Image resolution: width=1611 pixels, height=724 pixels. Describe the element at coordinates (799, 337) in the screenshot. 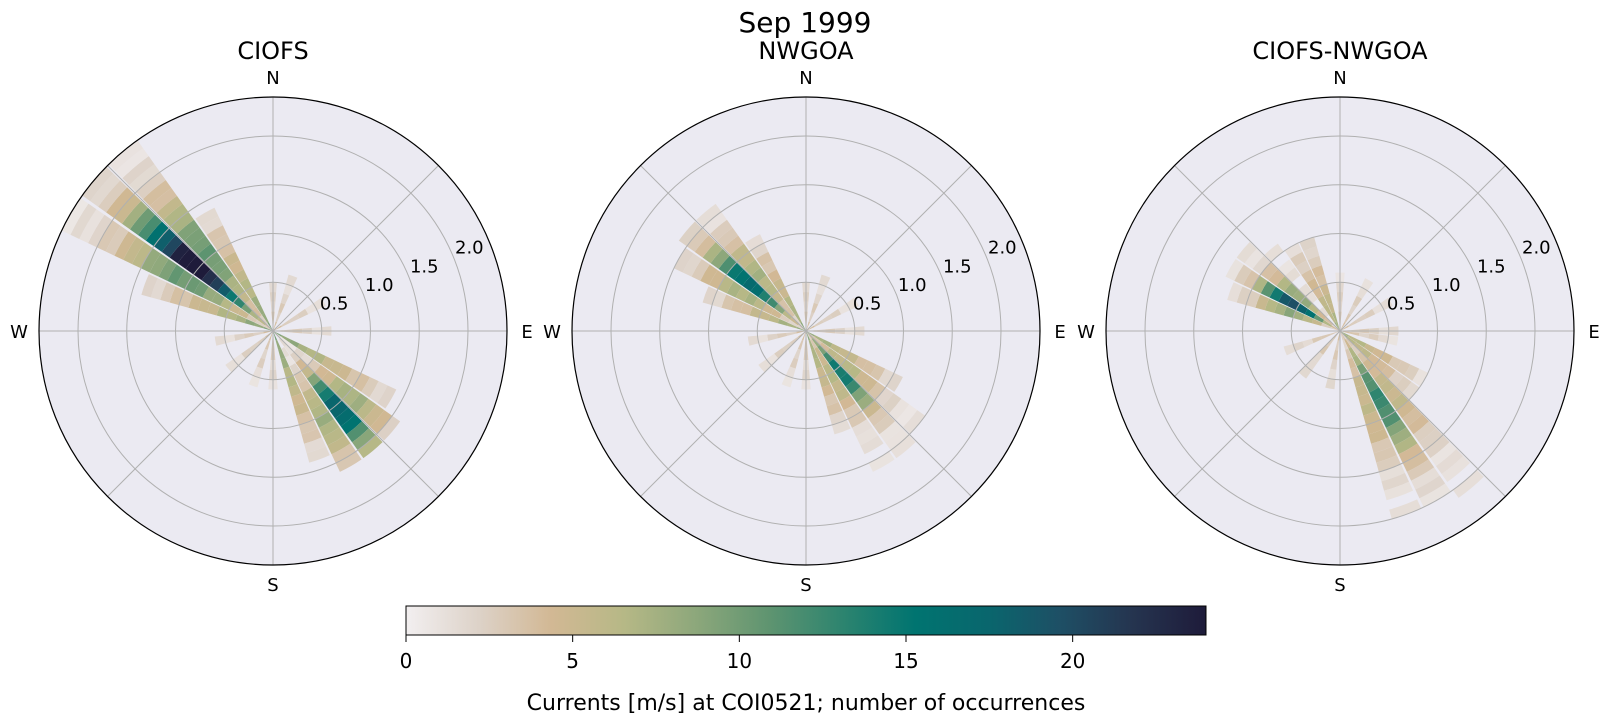

I see `histogram-bins` at that location.